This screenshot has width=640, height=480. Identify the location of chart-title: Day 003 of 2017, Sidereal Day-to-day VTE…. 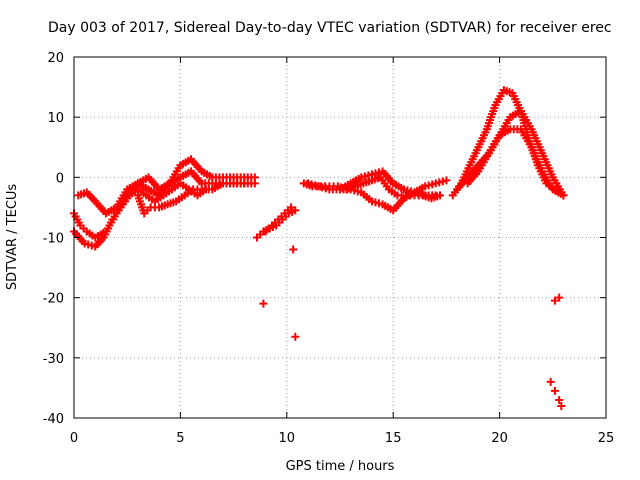
(330, 28).